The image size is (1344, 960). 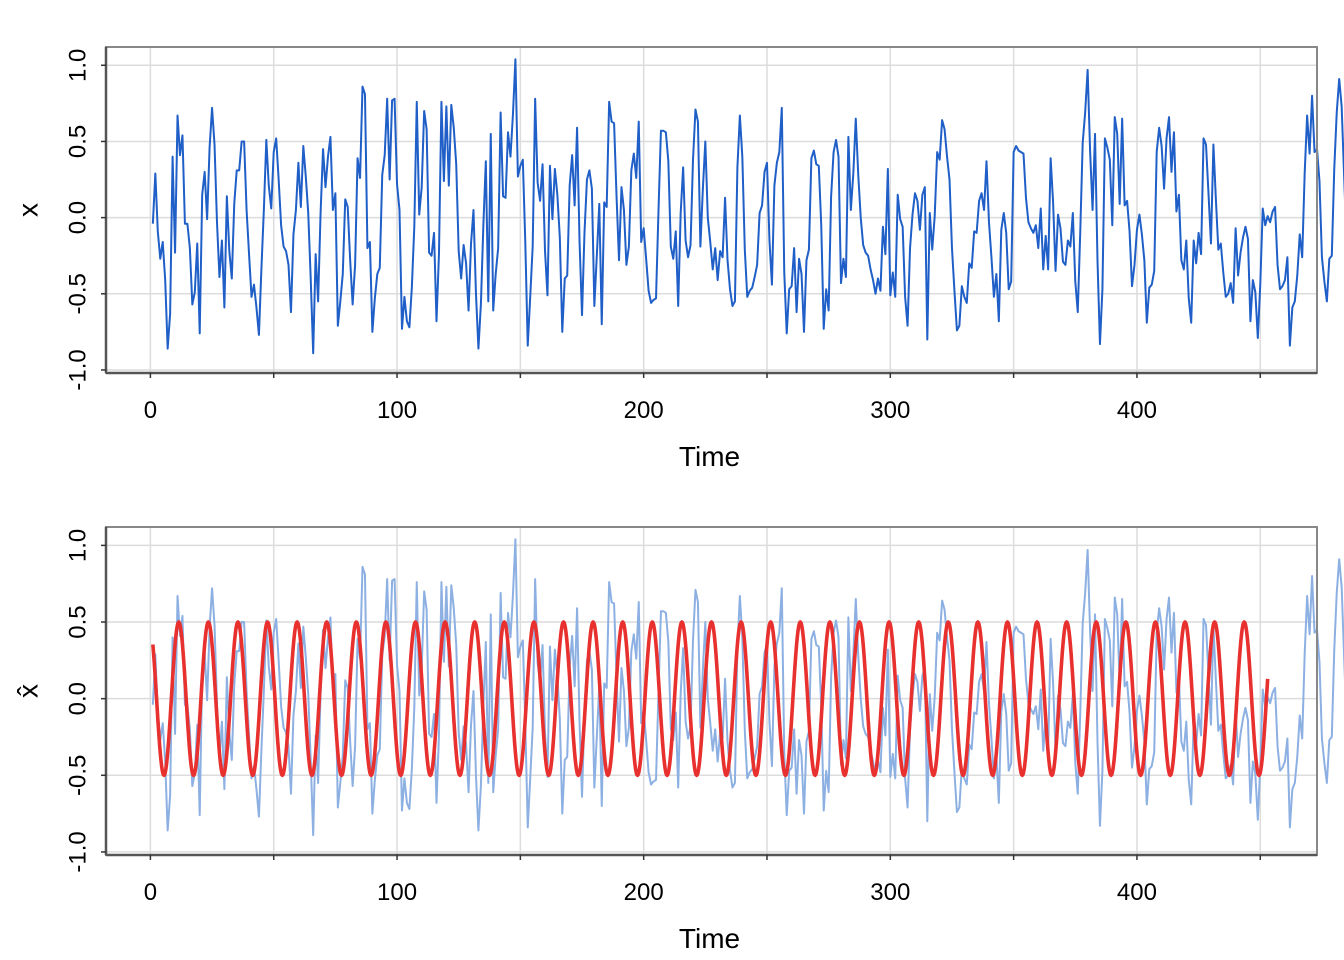 I want to click on fitted-sine-line, so click(x=710, y=699).